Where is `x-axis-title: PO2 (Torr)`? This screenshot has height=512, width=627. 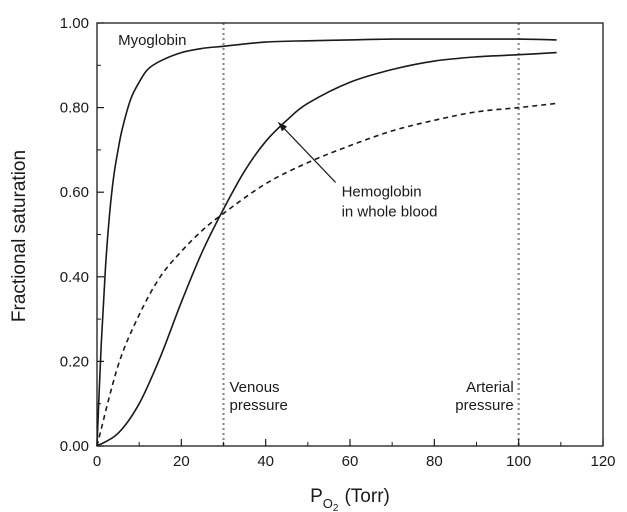 x-axis-title: PO2 (Torr) is located at coordinates (350, 499).